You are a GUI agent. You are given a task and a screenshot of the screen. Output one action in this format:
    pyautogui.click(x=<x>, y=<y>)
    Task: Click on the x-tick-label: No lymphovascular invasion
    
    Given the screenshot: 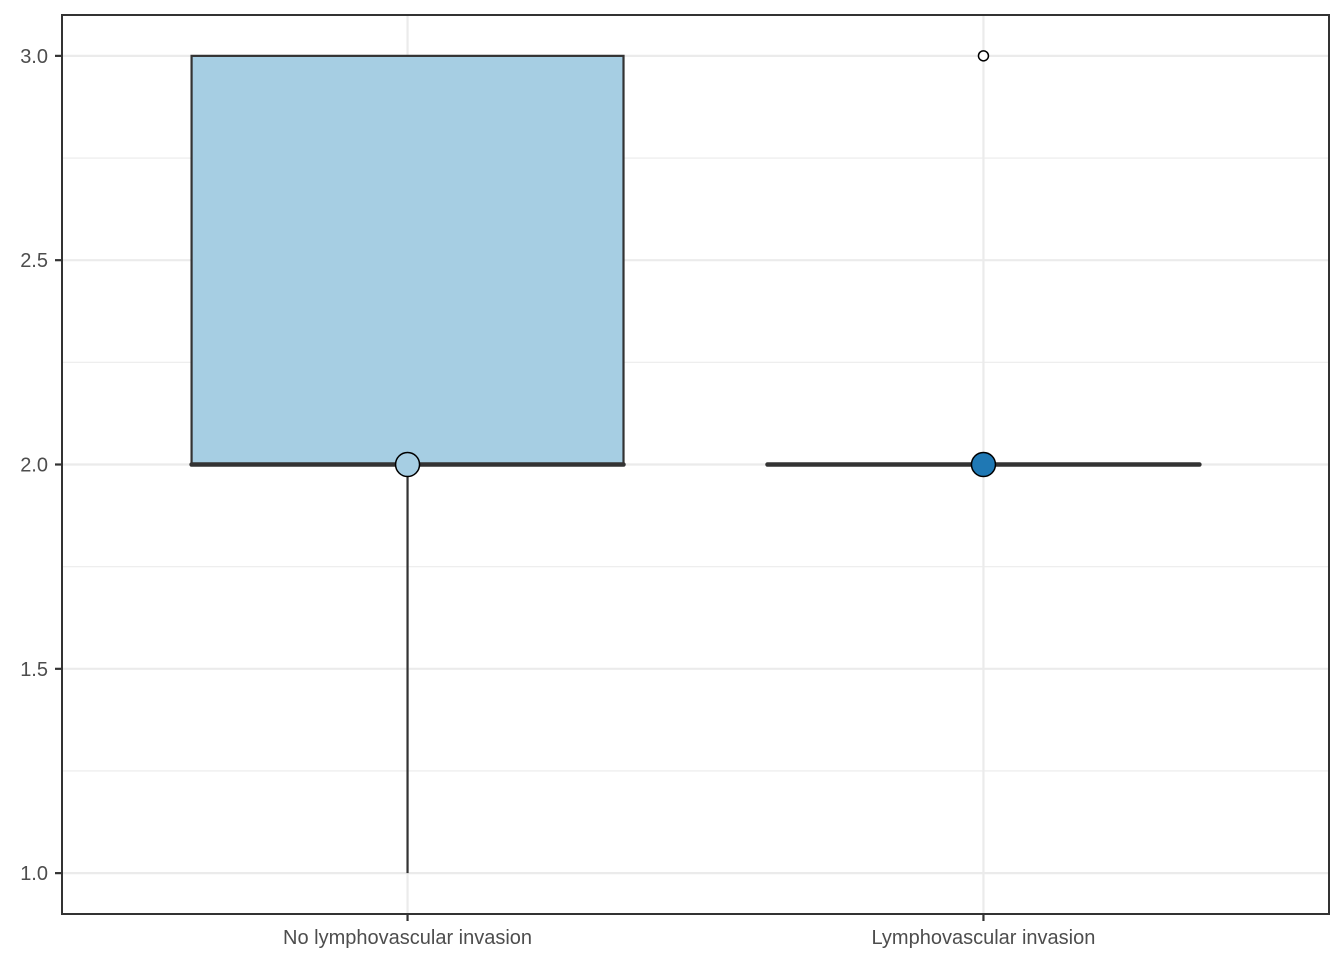 What is the action you would take?
    pyautogui.click(x=407, y=938)
    